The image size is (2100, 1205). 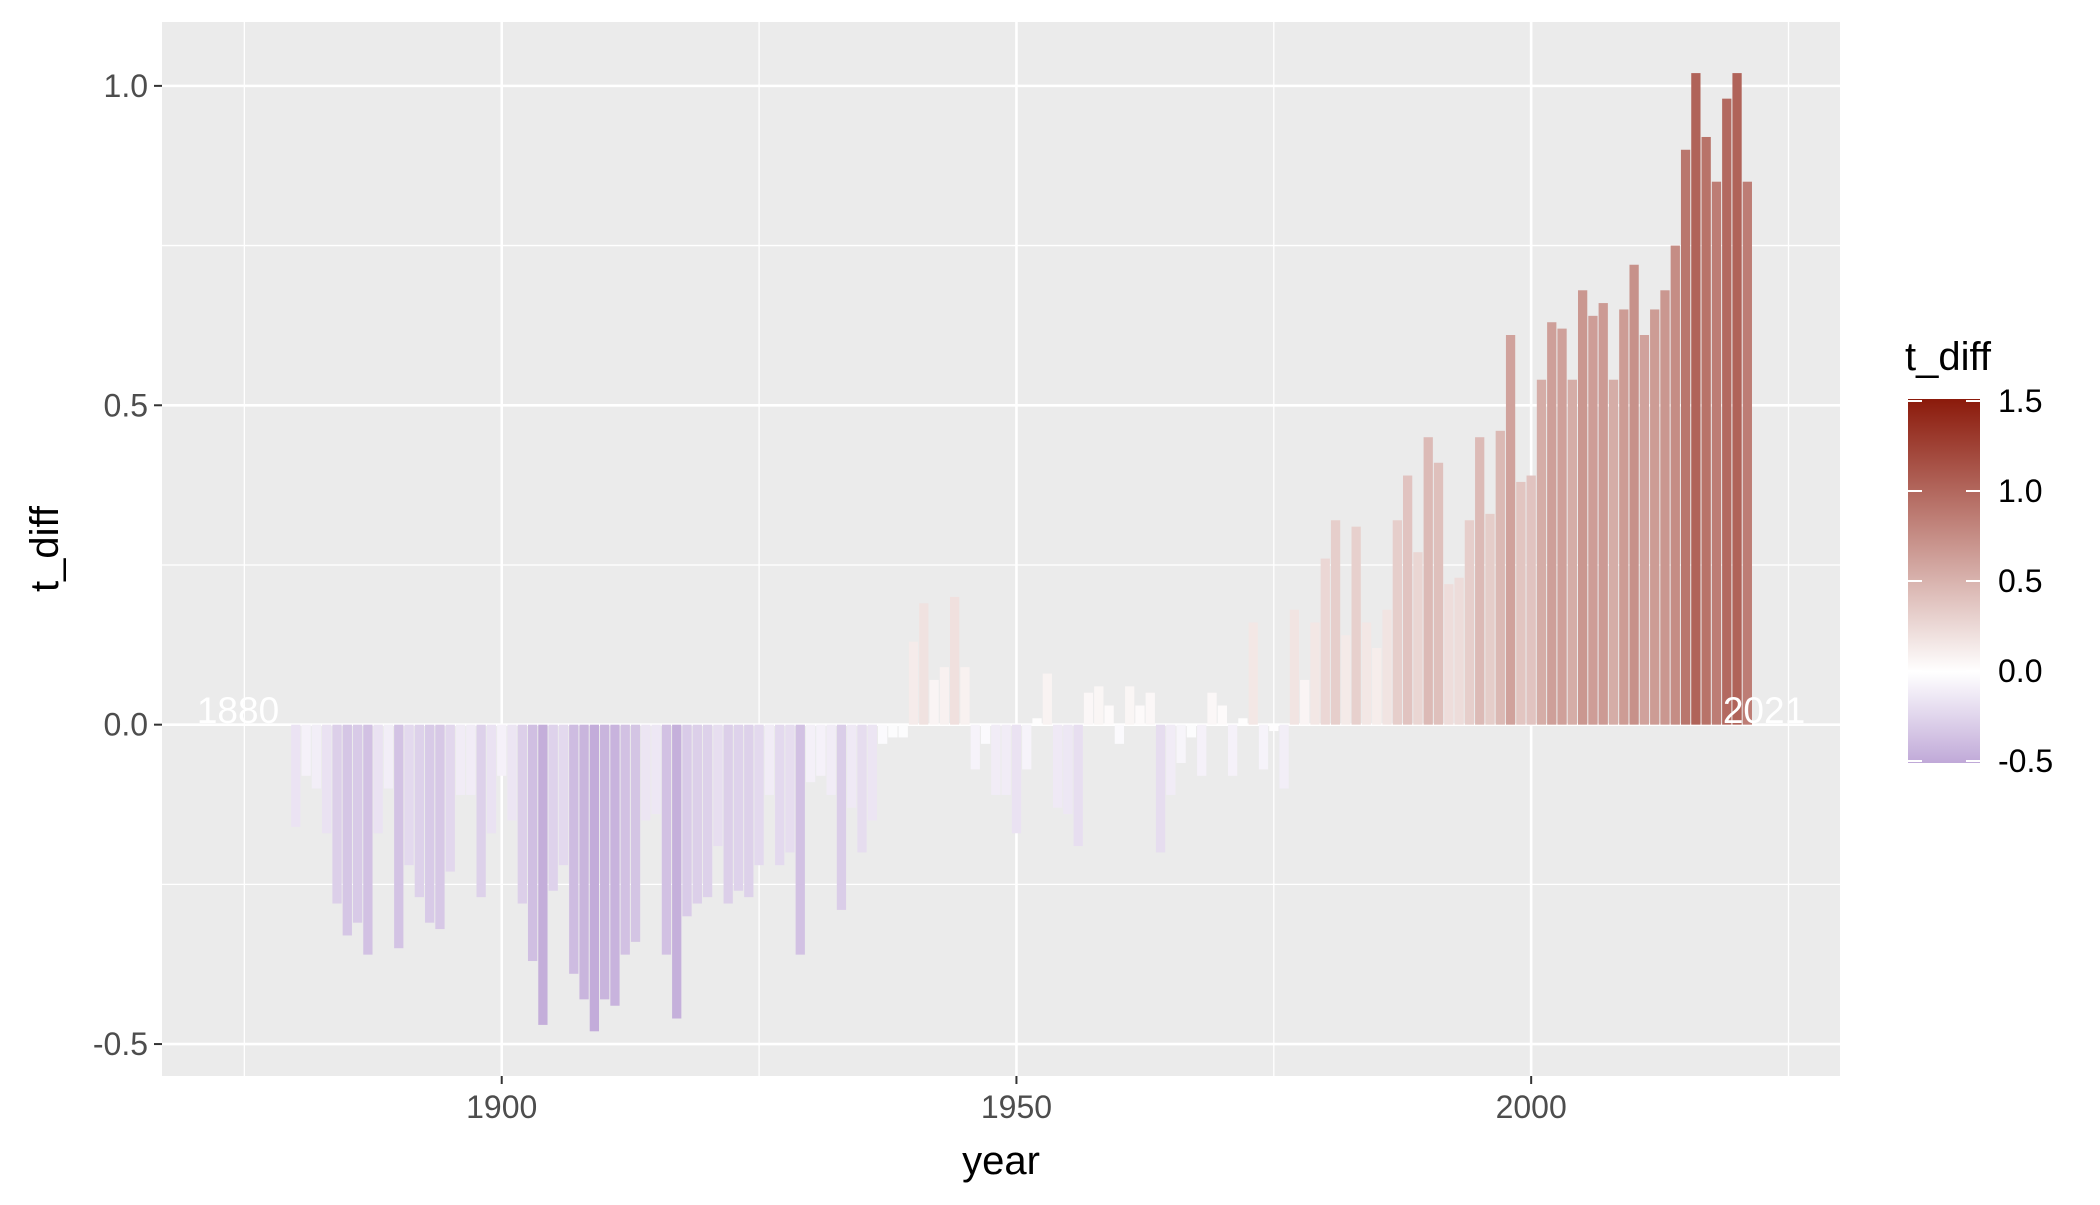 I want to click on bar-1948, so click(x=996, y=759).